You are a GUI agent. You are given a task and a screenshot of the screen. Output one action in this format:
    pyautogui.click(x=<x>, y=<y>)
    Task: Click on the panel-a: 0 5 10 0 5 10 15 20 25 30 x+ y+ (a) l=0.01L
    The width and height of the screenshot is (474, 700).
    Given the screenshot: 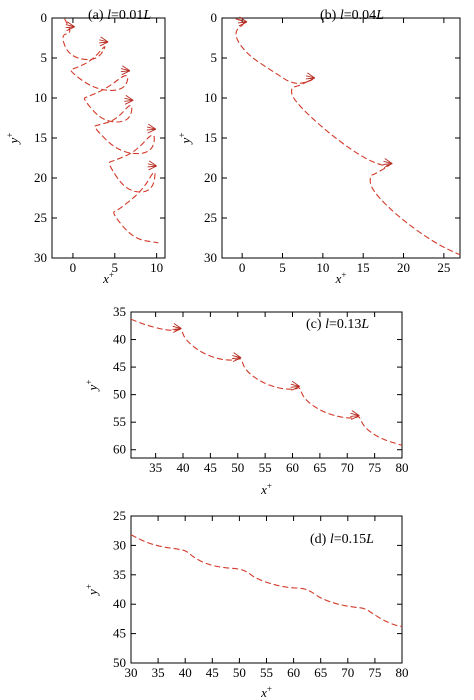 What is the action you would take?
    pyautogui.click(x=85, y=147)
    